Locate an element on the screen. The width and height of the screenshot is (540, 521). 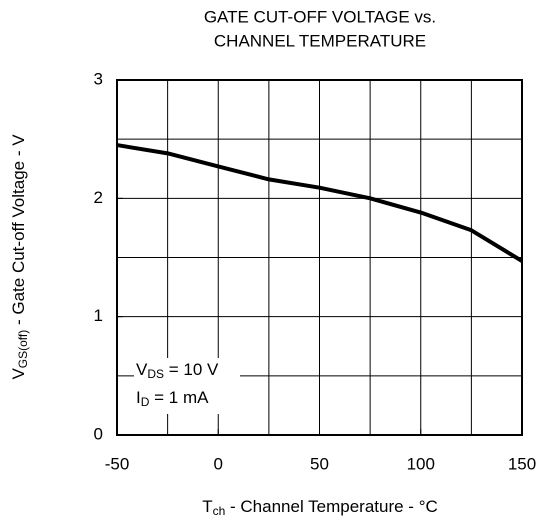
annotation-part: DS is located at coordinates (155, 374).